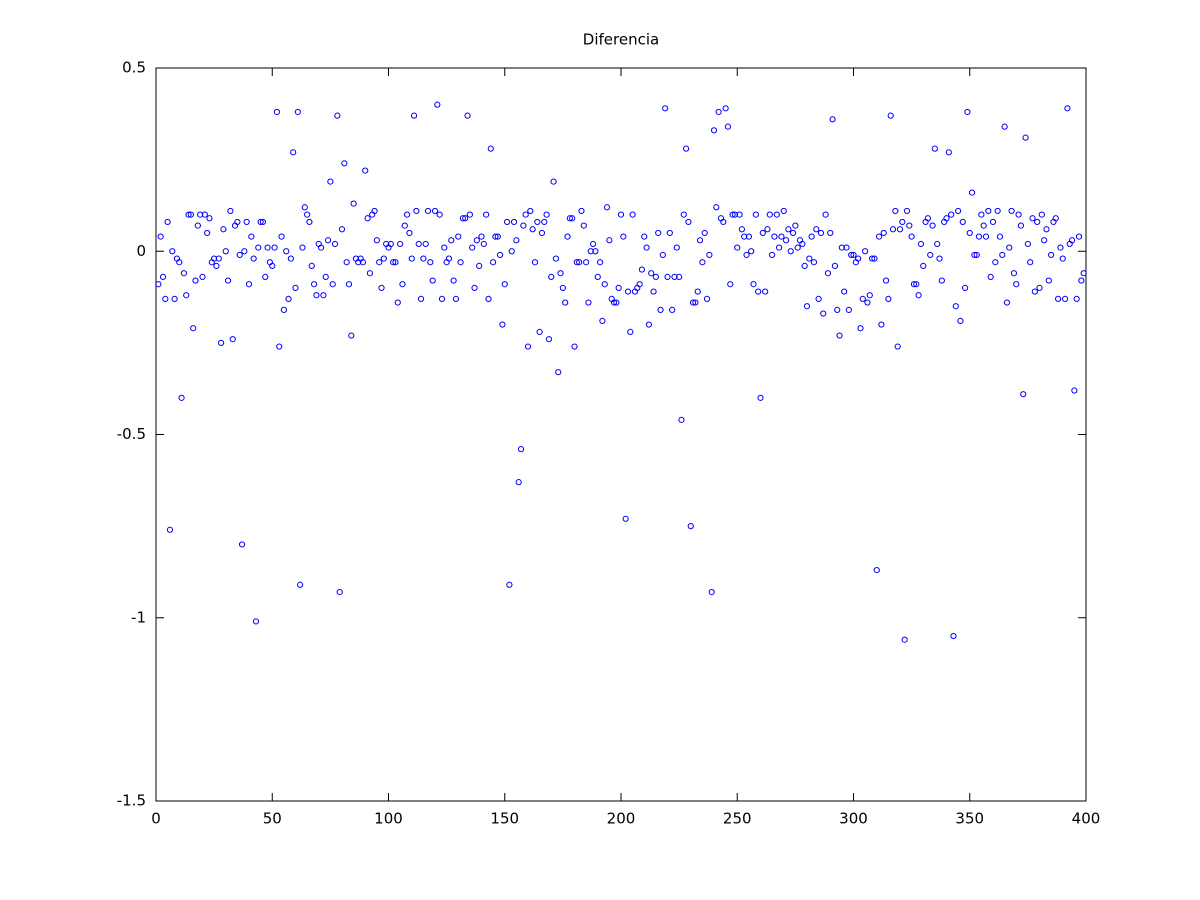 The width and height of the screenshot is (1200, 900). I want to click on chart-title: Diferencia, so click(621, 40).